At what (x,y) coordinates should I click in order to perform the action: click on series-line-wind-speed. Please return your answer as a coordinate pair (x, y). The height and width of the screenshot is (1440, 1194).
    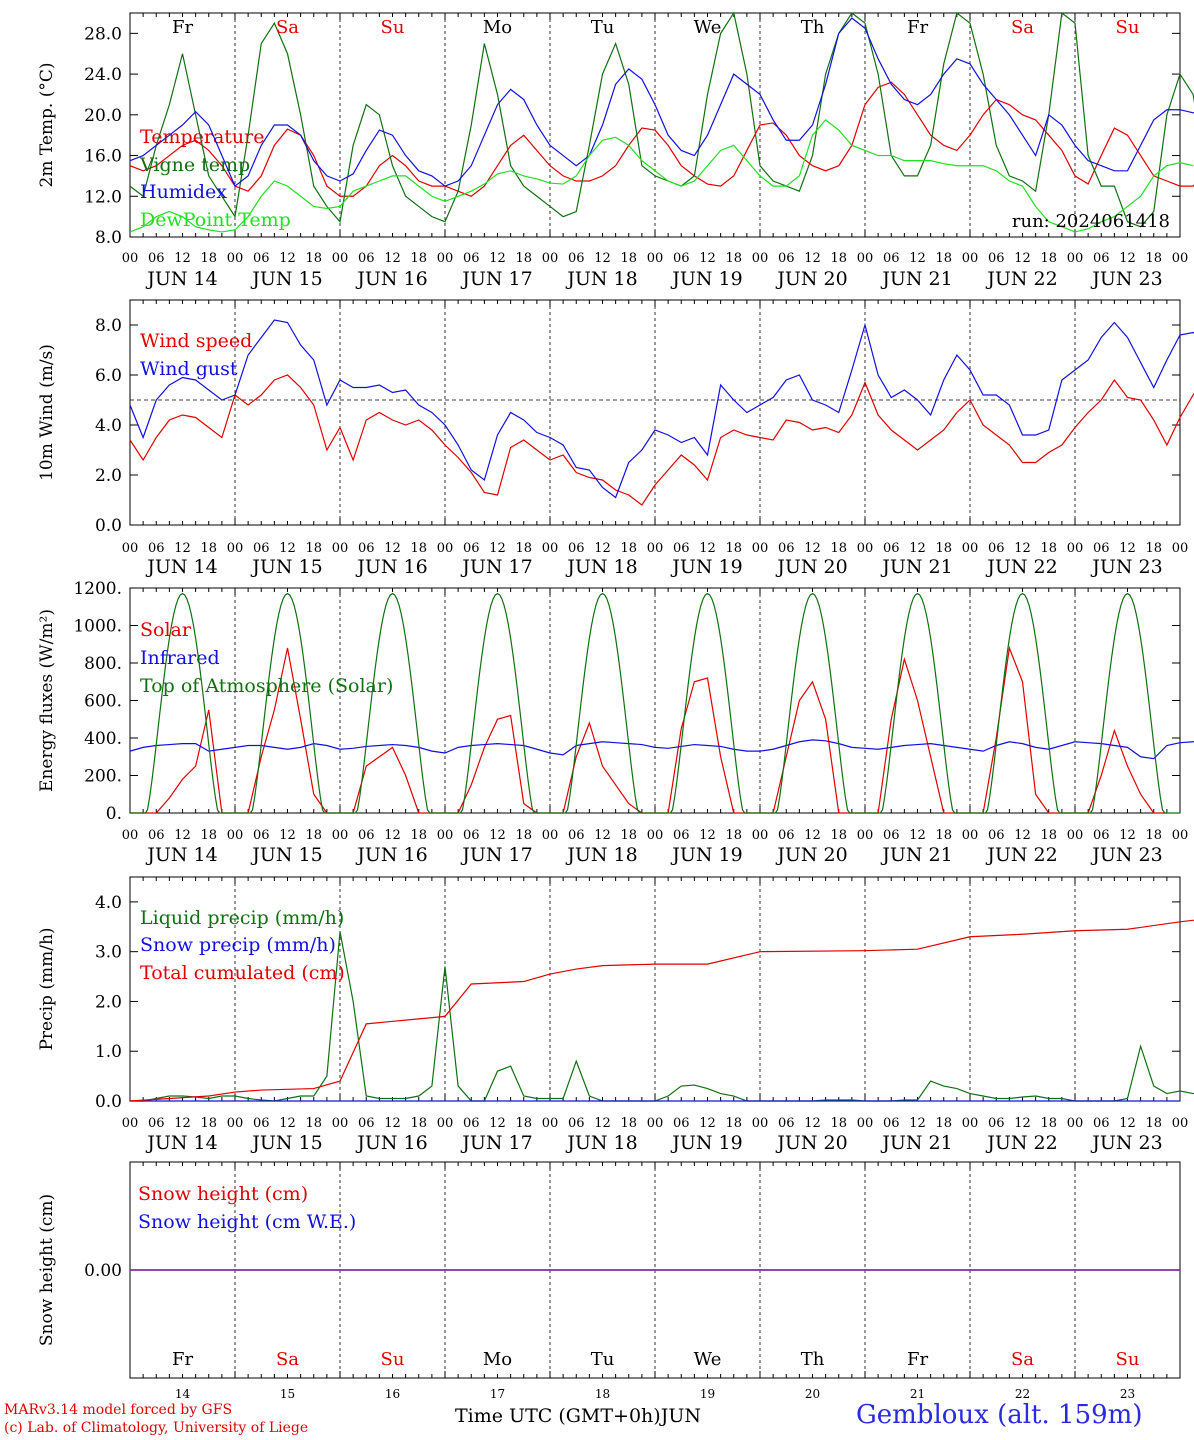
    Looking at the image, I should click on (661, 440).